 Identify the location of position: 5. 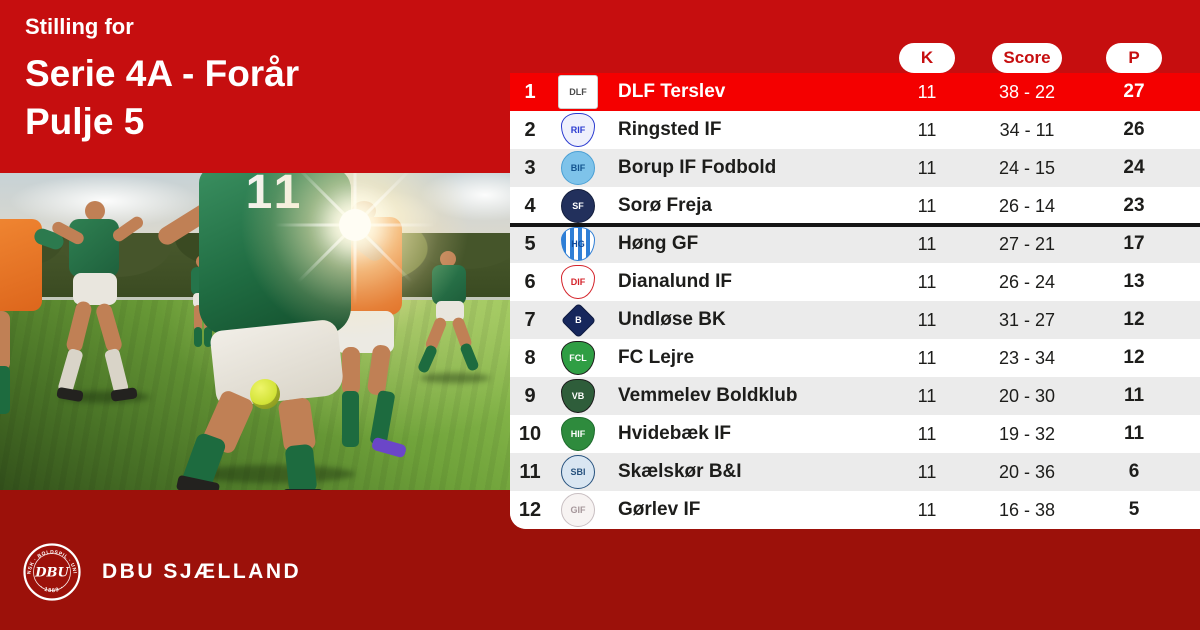
(530, 243).